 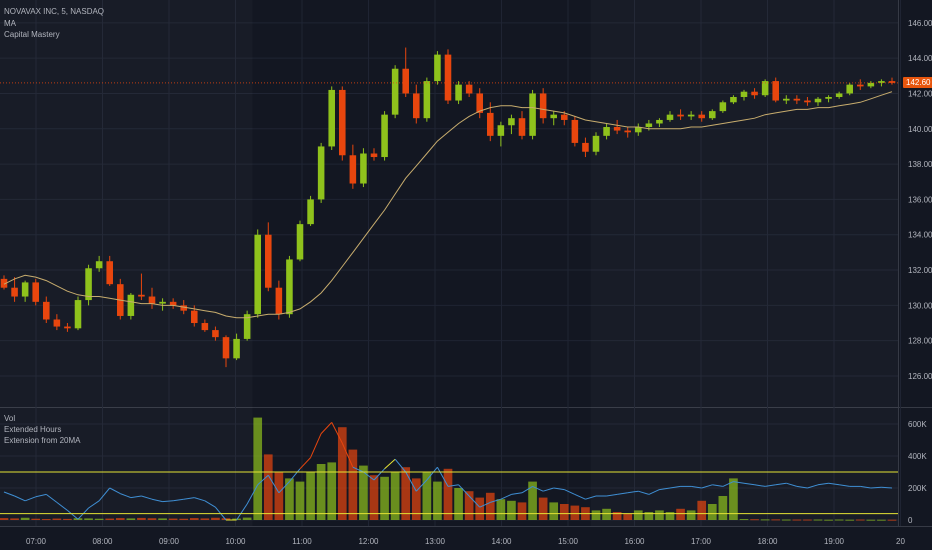 What do you see at coordinates (33, 429) in the screenshot?
I see `study-label-extended-hours: Extended Hours` at bounding box center [33, 429].